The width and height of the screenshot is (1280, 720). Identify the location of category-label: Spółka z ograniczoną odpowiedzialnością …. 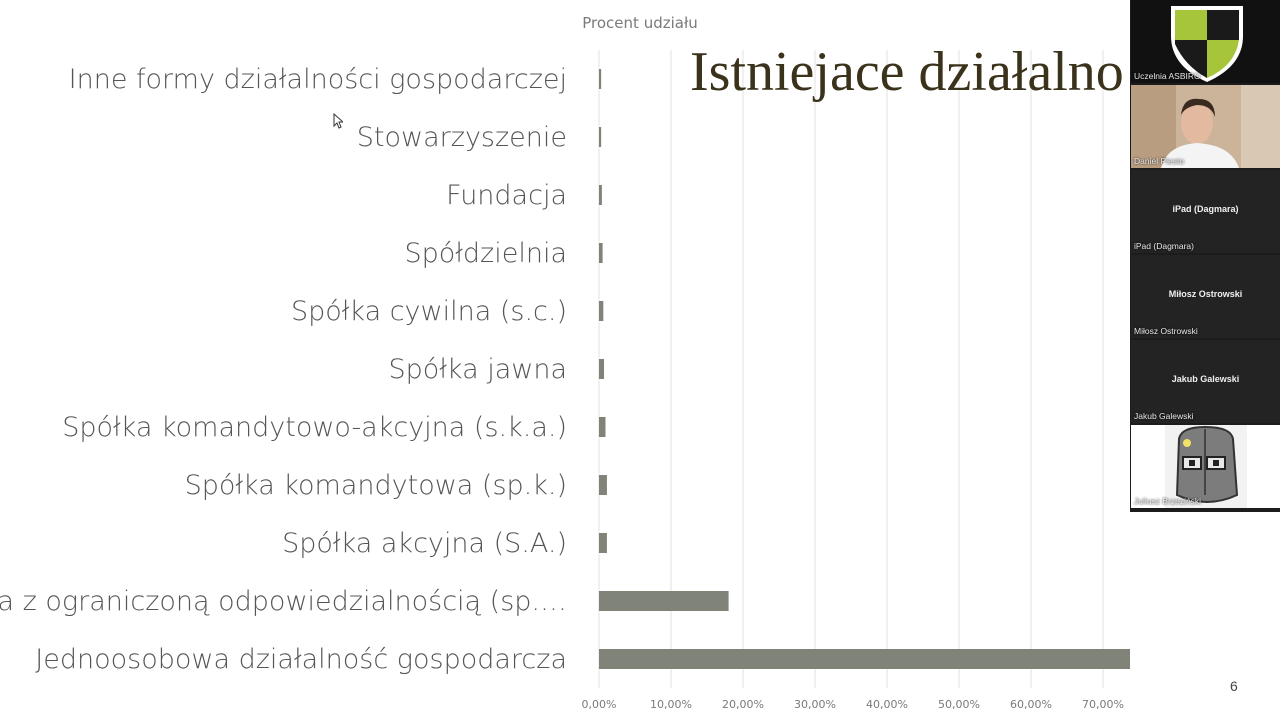
(283, 601).